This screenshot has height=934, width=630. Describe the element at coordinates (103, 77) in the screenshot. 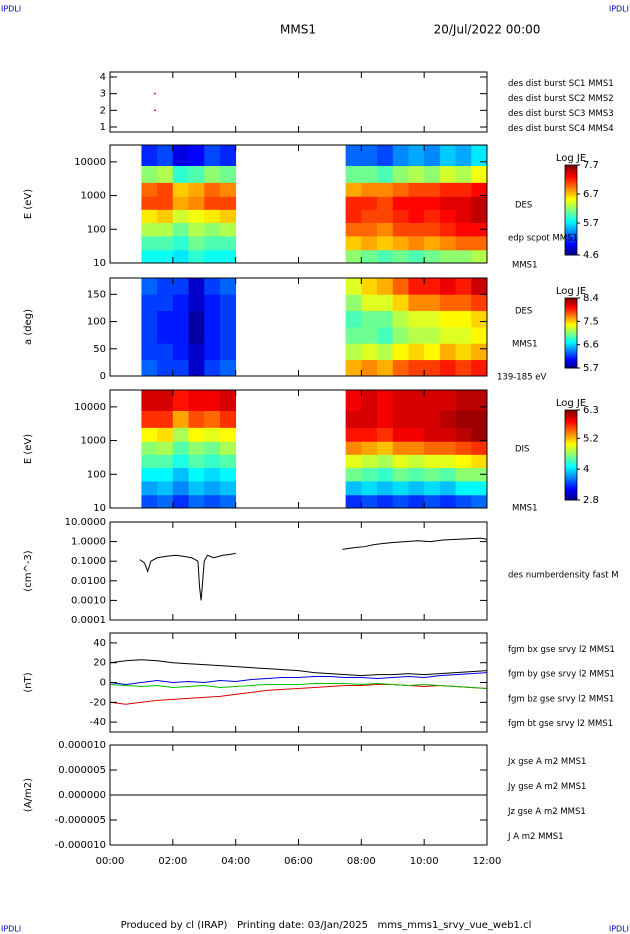

I see `y-tick-label: 4` at that location.